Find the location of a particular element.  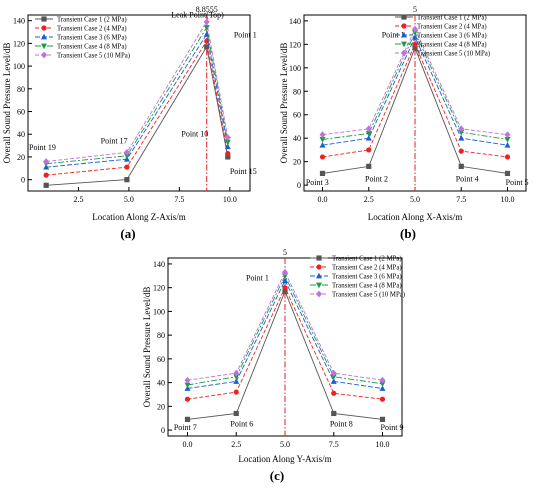

point-annotation: Point 19 is located at coordinates (42, 147).